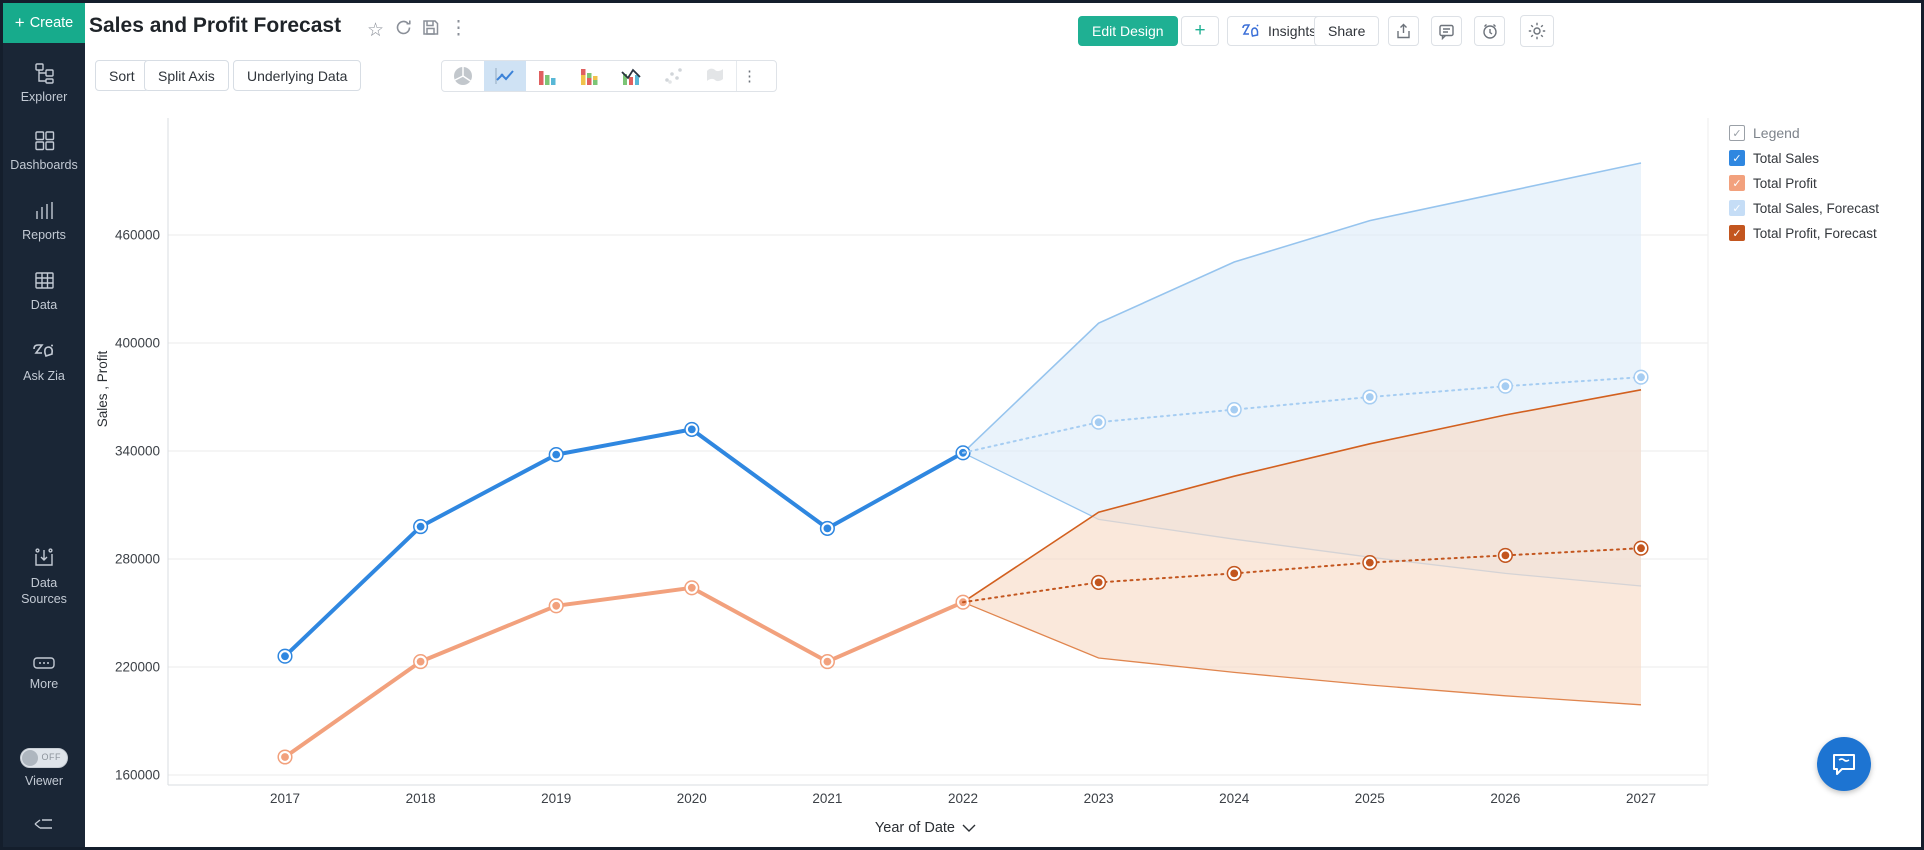 The width and height of the screenshot is (1924, 850). What do you see at coordinates (1737, 133) in the screenshot?
I see `legend-master-checkbox: ✓` at bounding box center [1737, 133].